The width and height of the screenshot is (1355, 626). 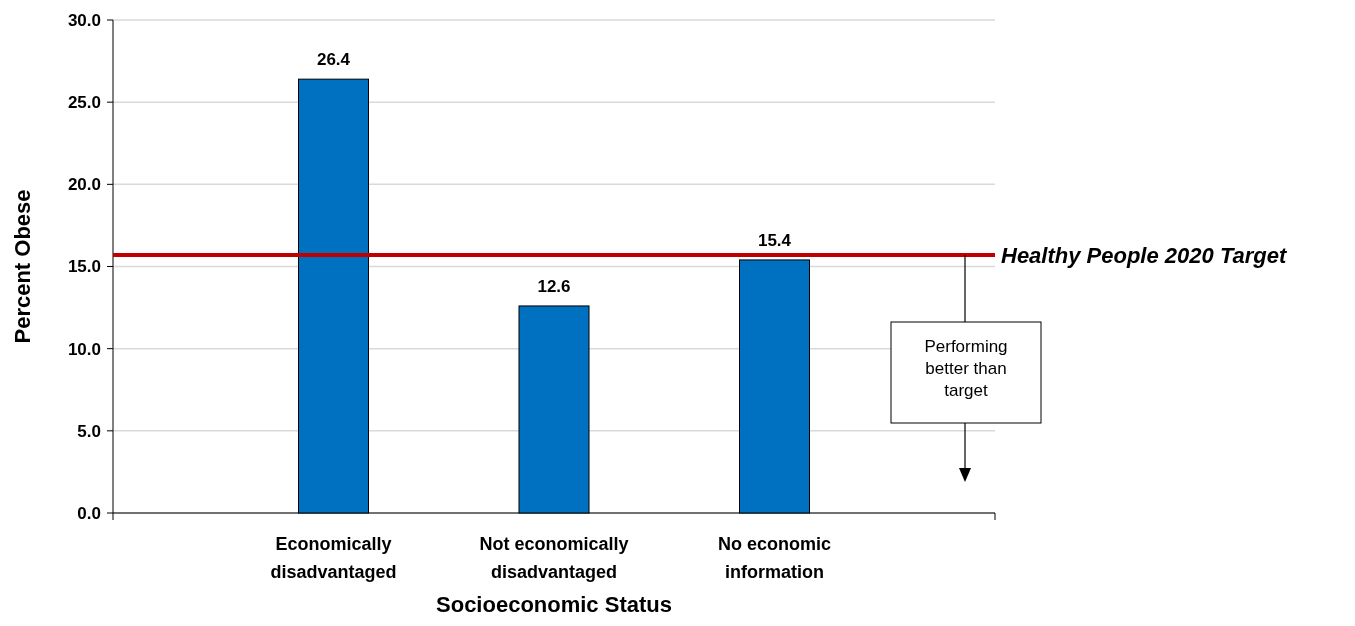 What do you see at coordinates (774, 240) in the screenshot?
I see `data-label: 15.4` at bounding box center [774, 240].